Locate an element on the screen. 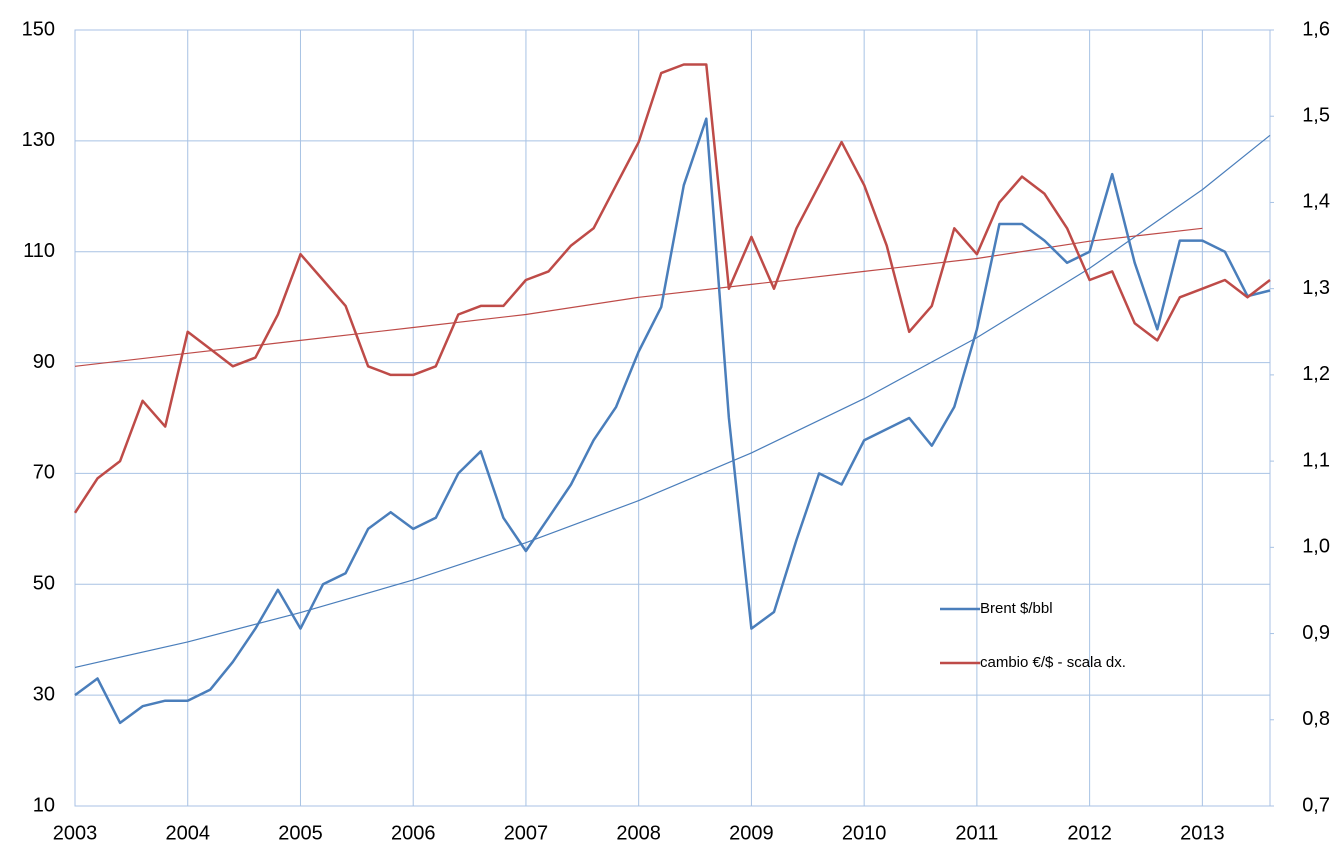 This screenshot has width=1331, height=854. y-tick-label: 130 is located at coordinates (38, 140).